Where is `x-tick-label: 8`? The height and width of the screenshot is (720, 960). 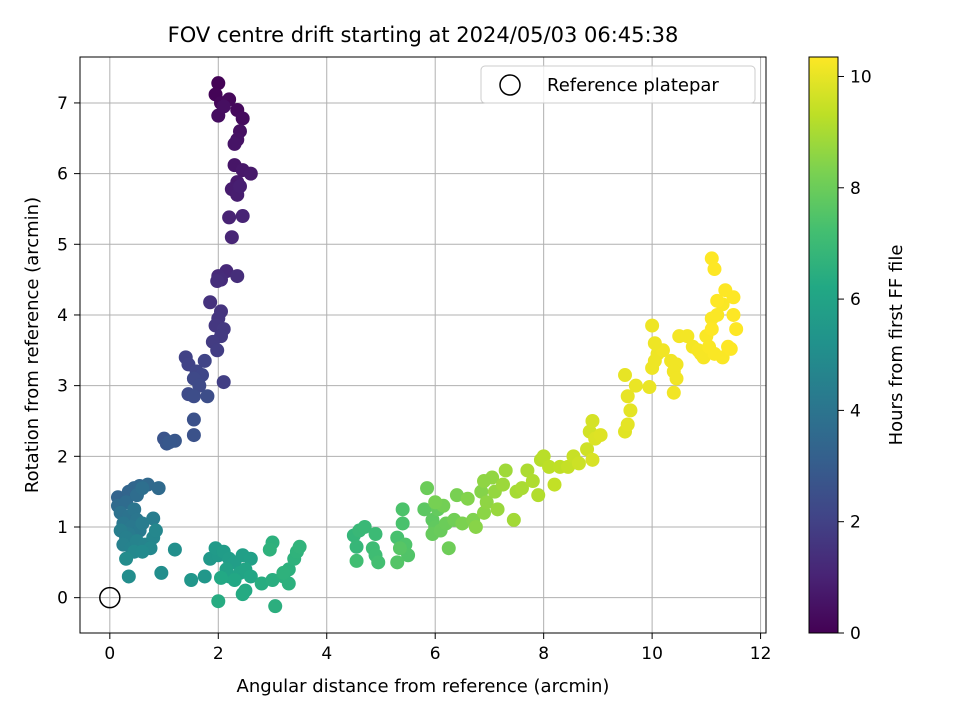
x-tick-label: 8 is located at coordinates (543, 654).